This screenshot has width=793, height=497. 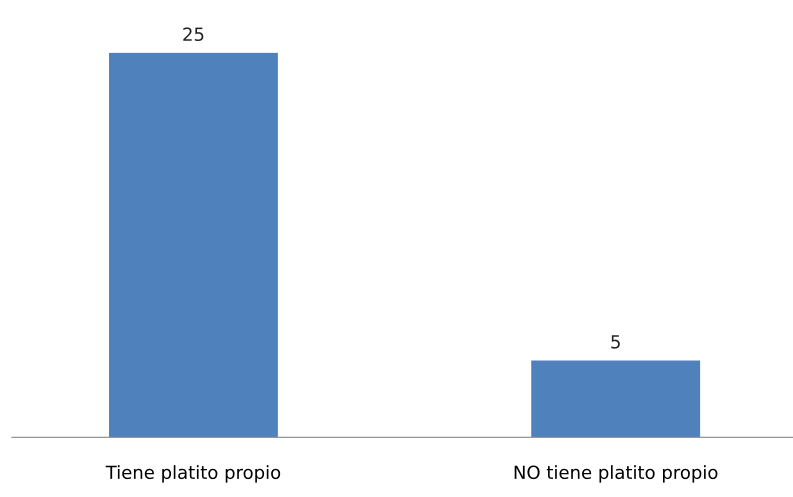 What do you see at coordinates (193, 34) in the screenshot?
I see `data-label: 25` at bounding box center [193, 34].